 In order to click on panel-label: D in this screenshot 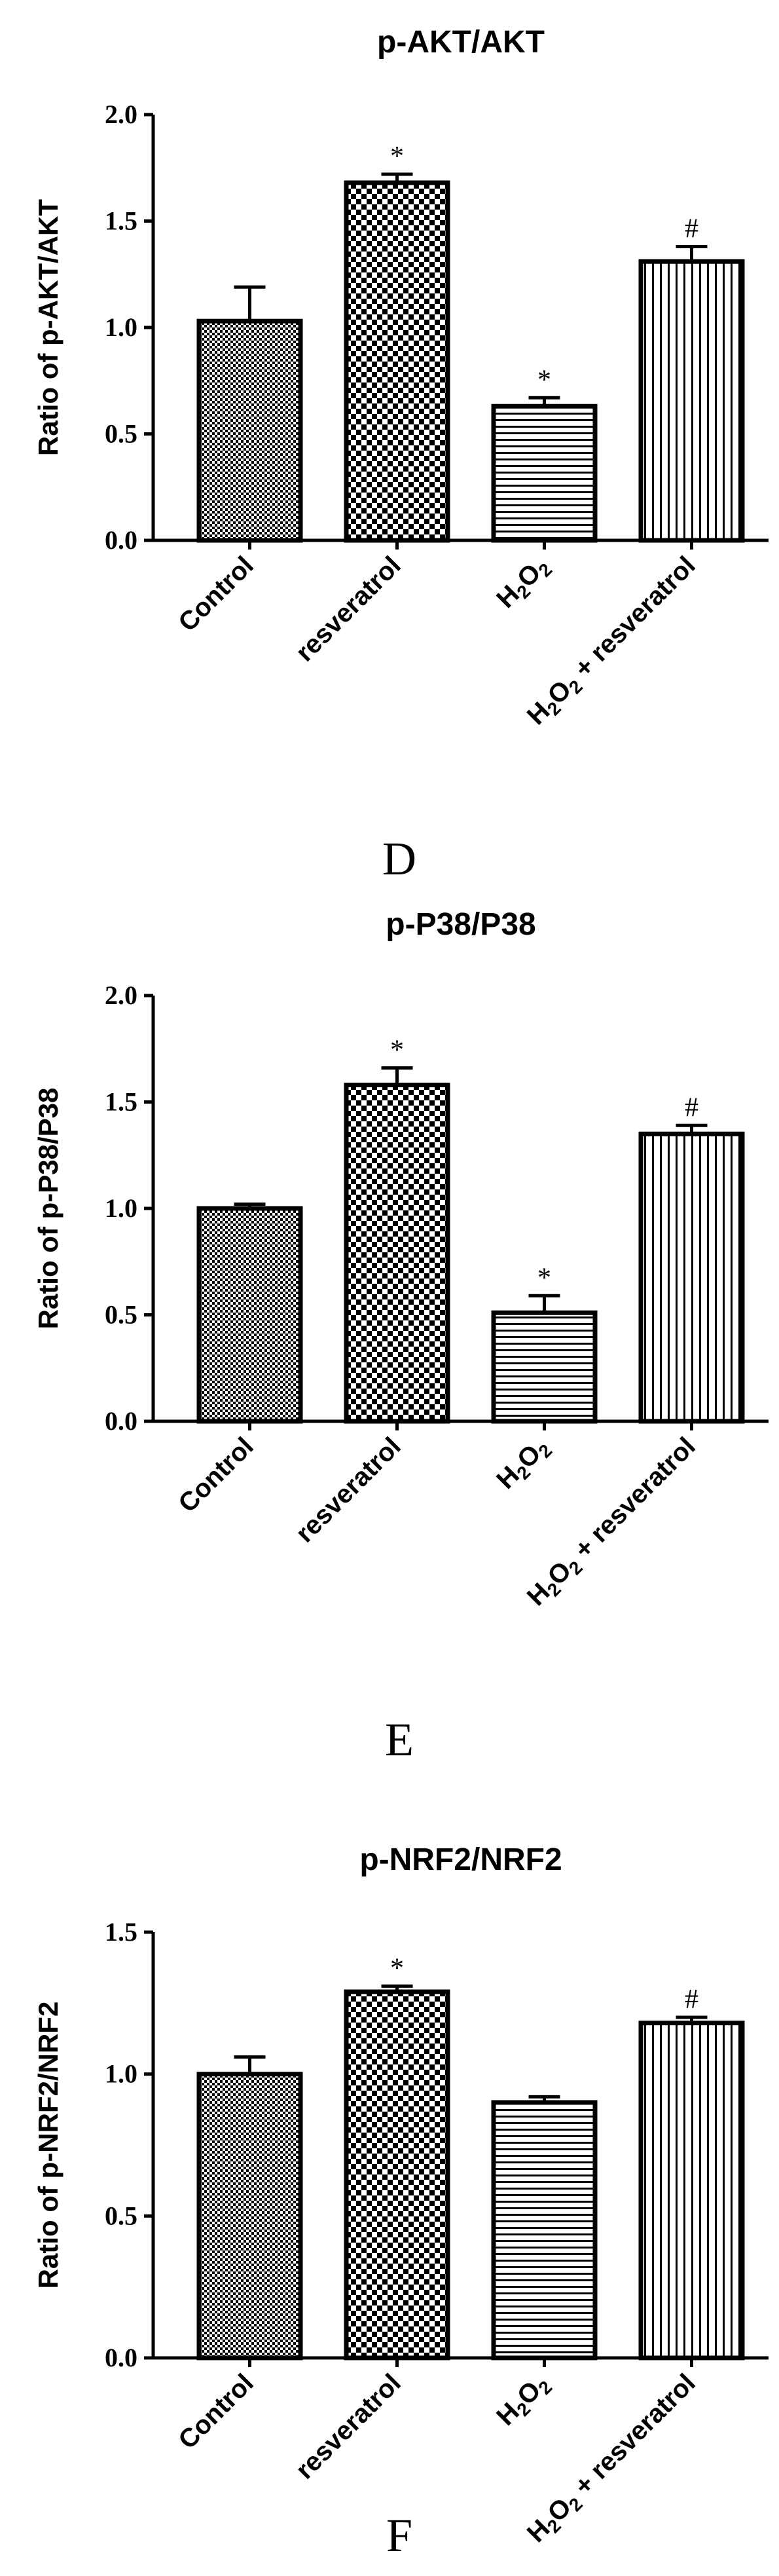, I will do `click(399, 858)`.